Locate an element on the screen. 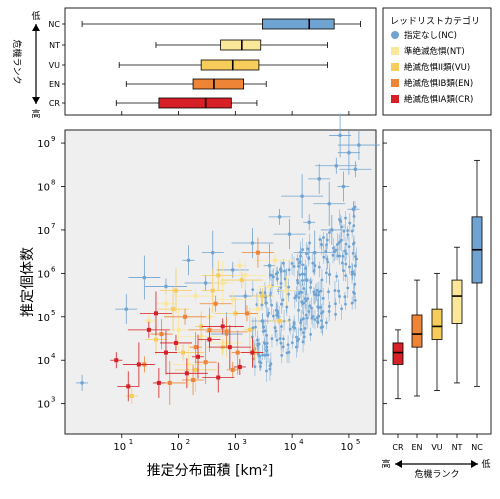  right-category-label-VU: VU is located at coordinates (436, 447).